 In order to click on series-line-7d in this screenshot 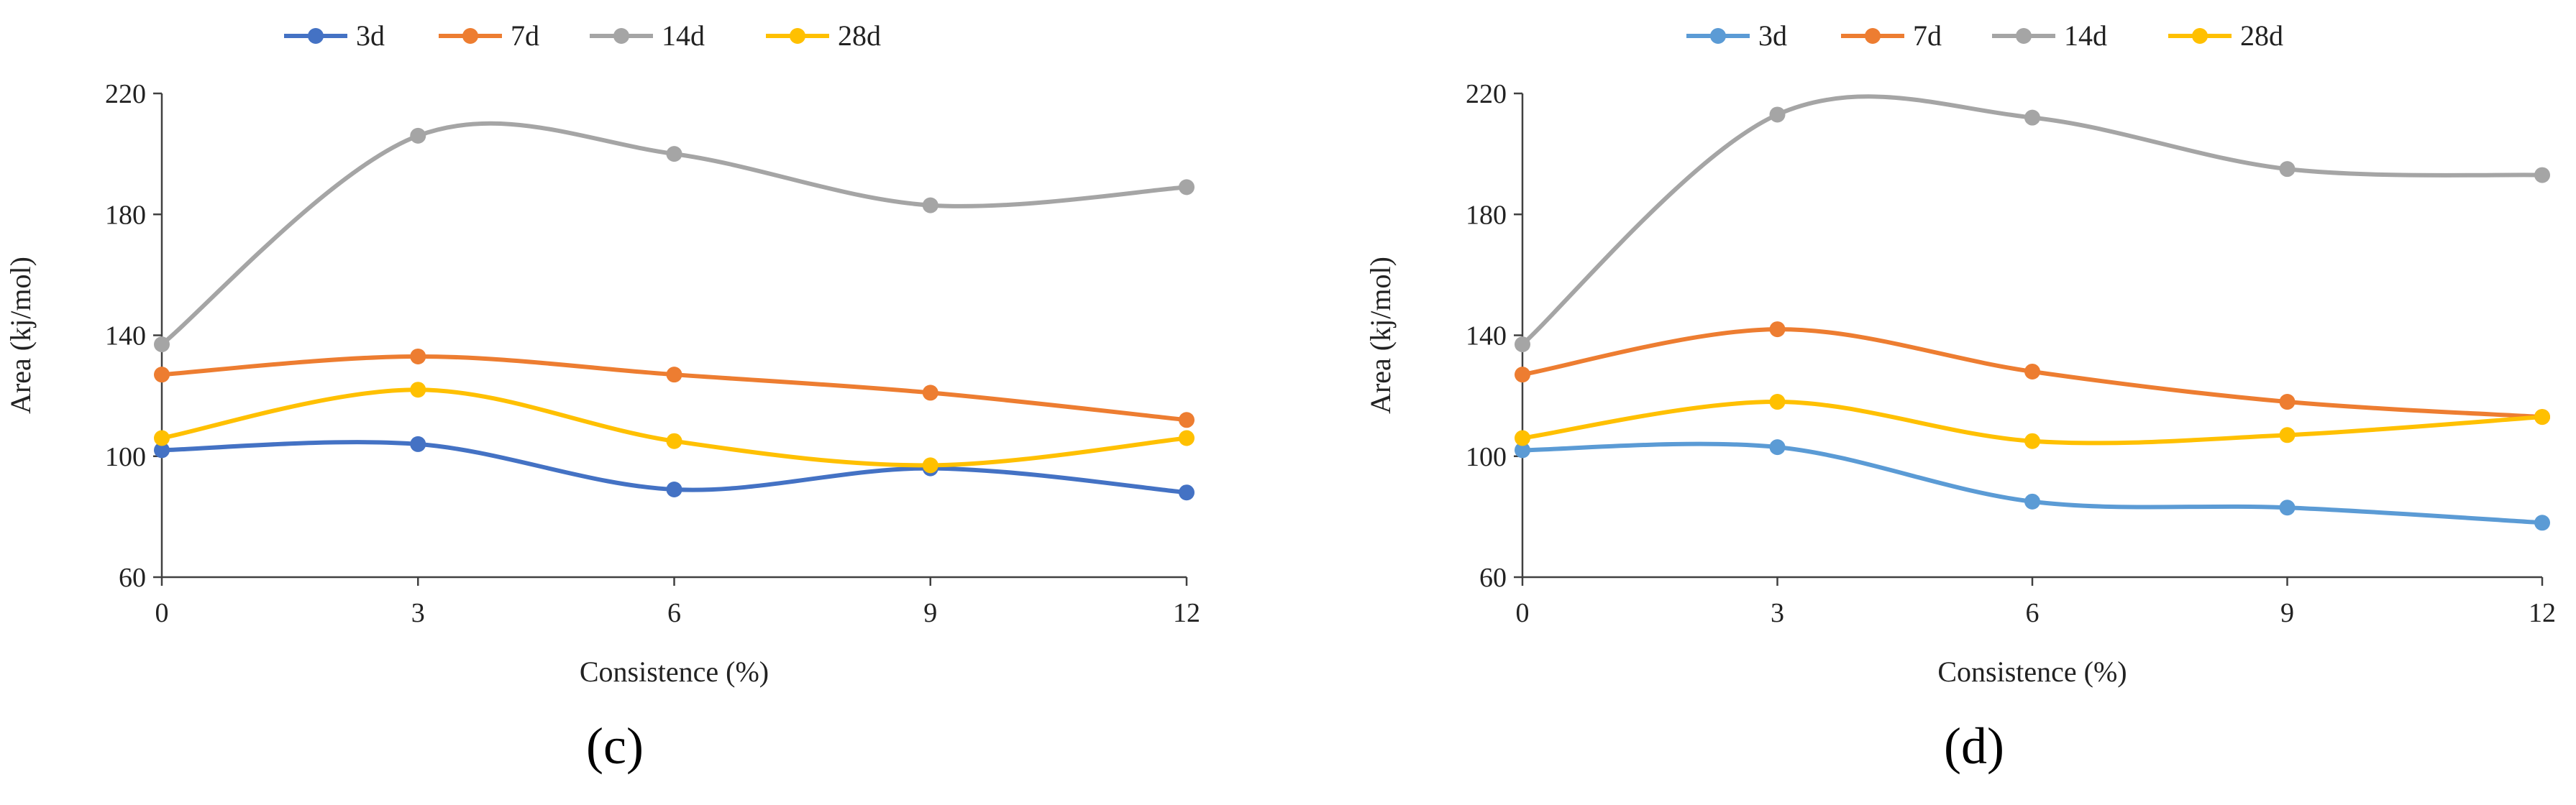, I will do `click(674, 388)`.